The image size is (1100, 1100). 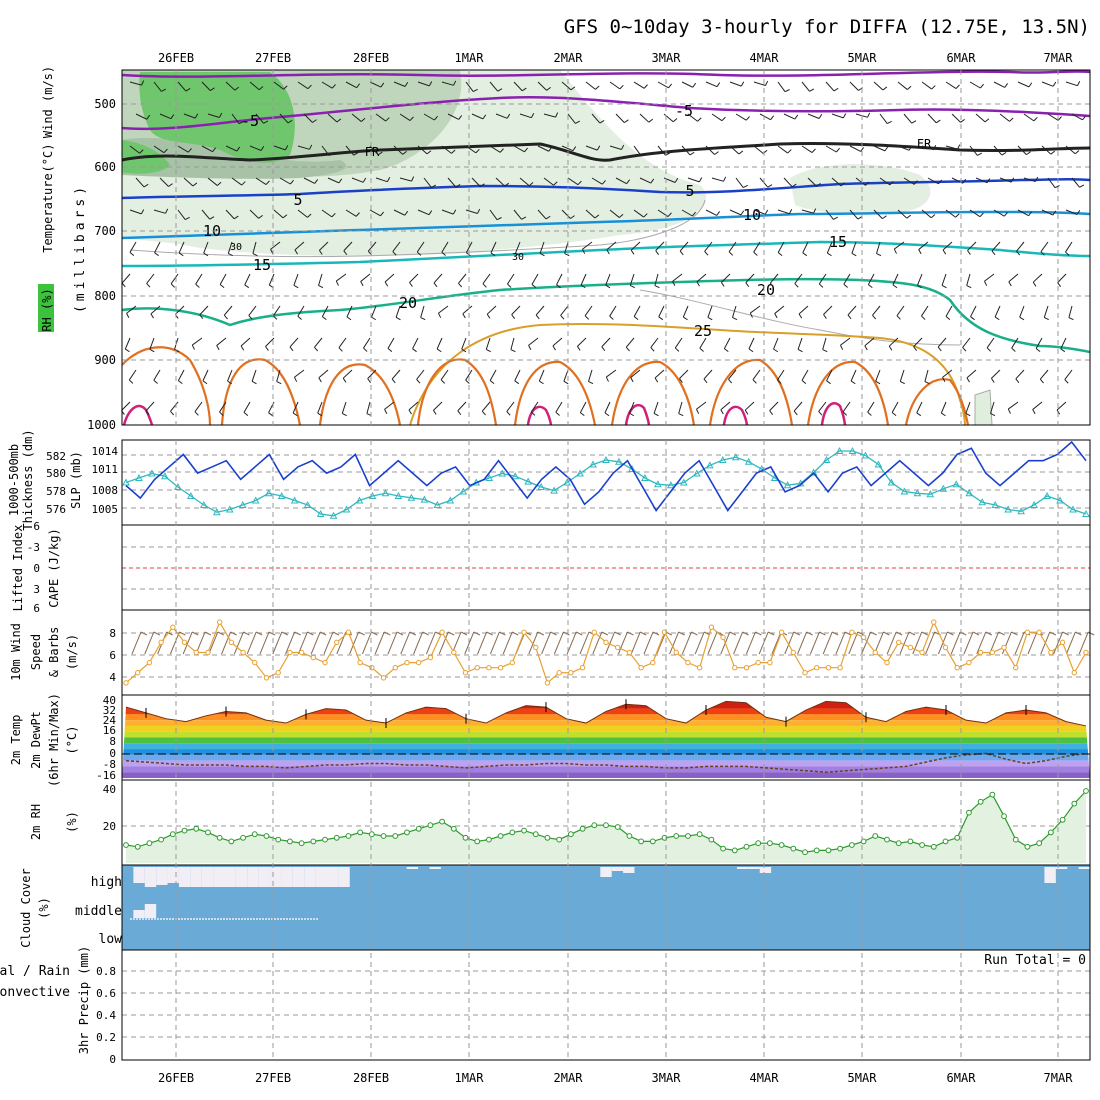 I want to click on contour-label: 15, so click(x=262, y=265).